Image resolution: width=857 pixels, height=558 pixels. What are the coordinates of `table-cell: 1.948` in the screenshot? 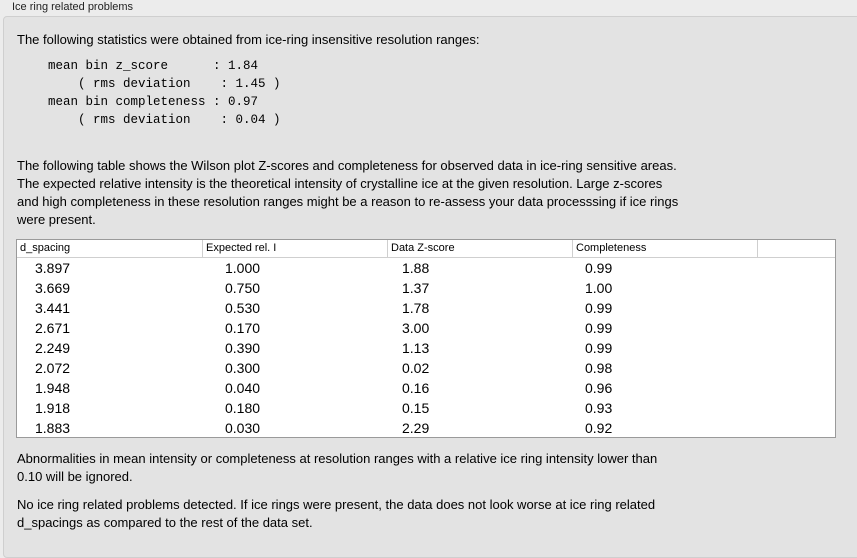 It's located at (53, 388).